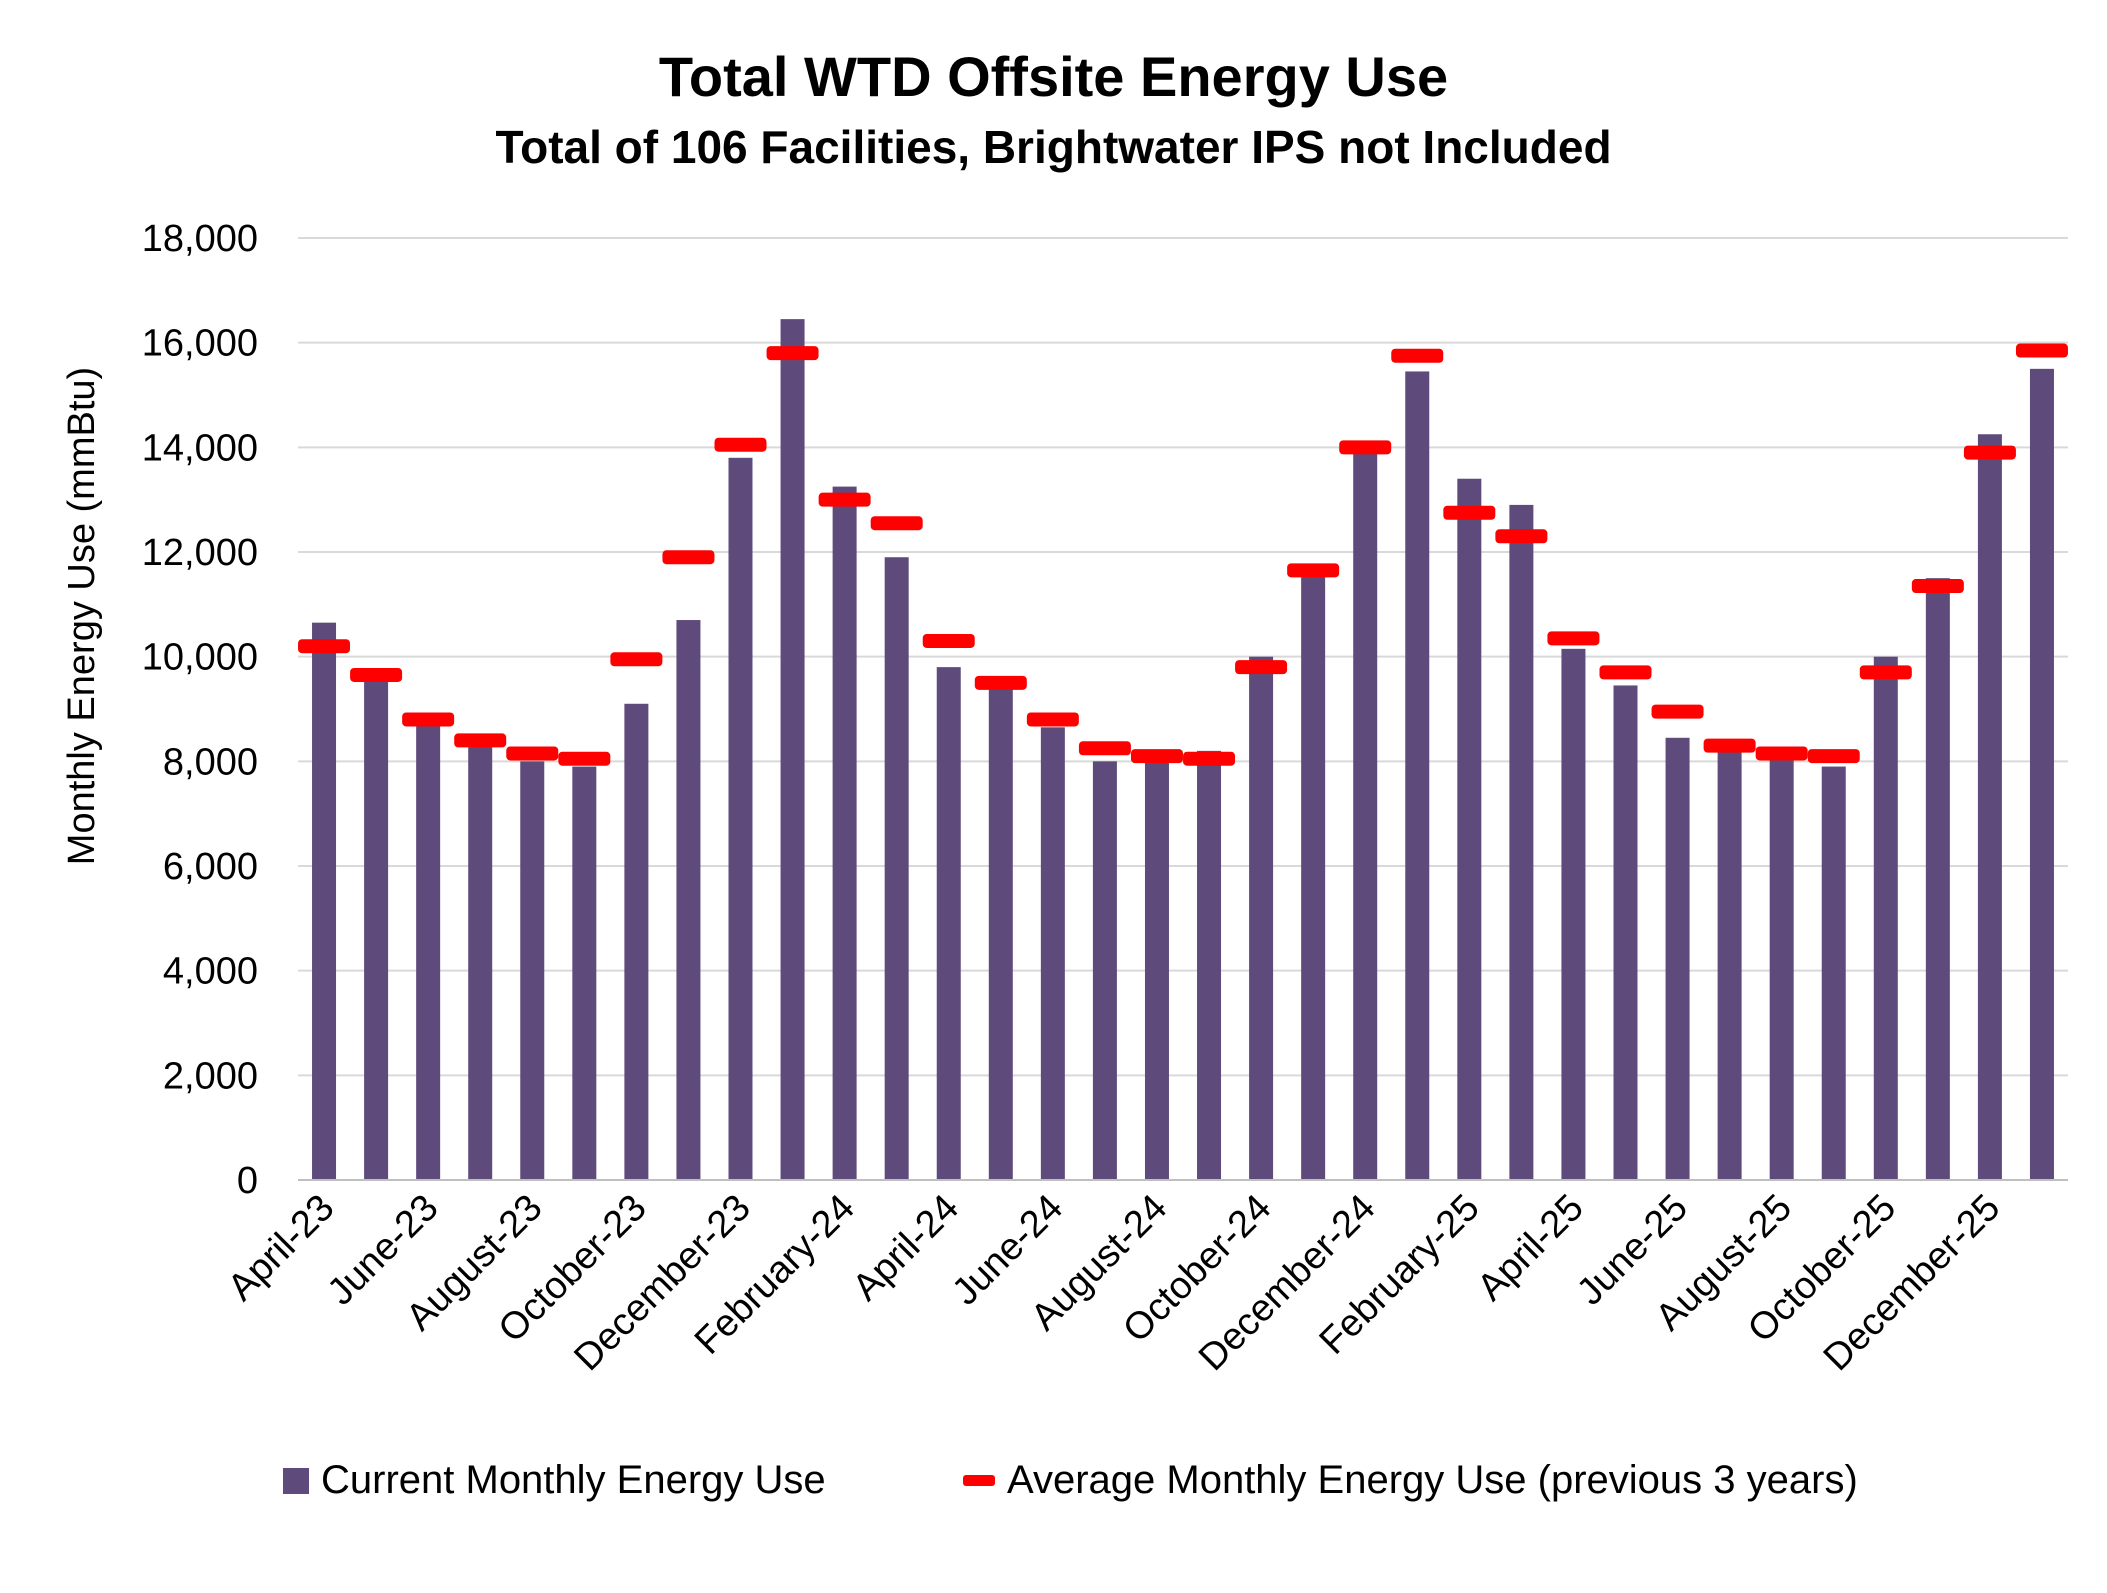 Image resolution: width=2107 pixels, height=1593 pixels. I want to click on y-tick-label: 6,000, so click(210, 867).